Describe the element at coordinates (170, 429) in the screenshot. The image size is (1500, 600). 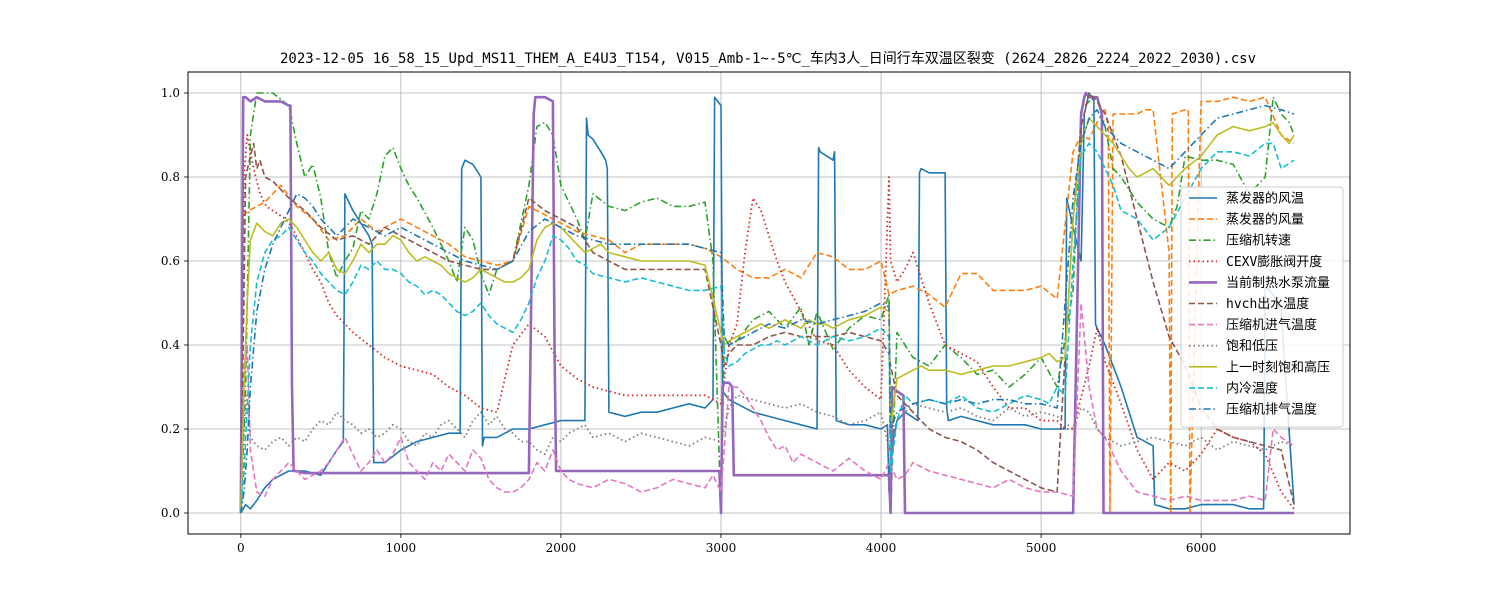
I see `y-tick-label: 0.2` at that location.